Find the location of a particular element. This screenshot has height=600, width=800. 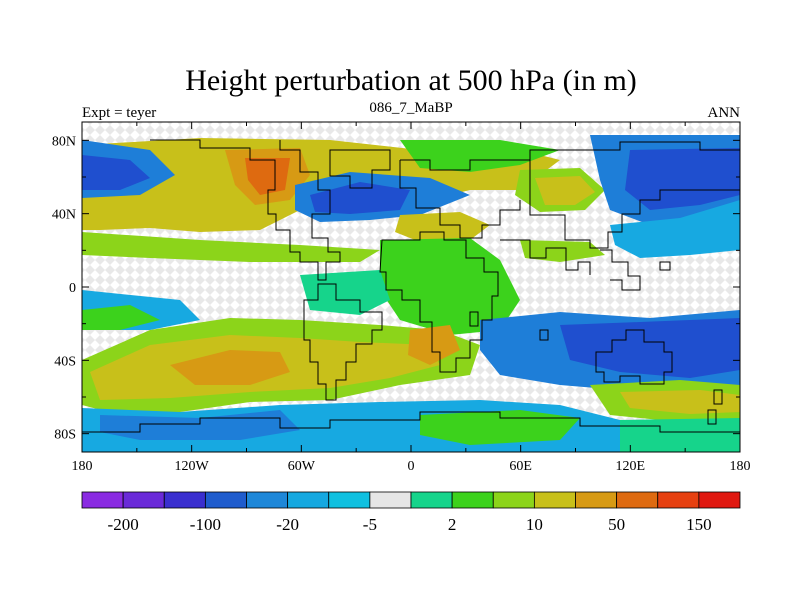

x-tick-label: 0 is located at coordinates (411, 466).